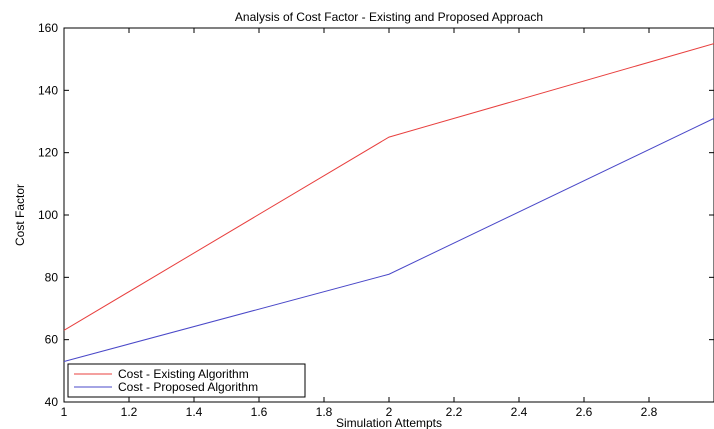  I want to click on x-tick-label: 1.2, so click(129, 412).